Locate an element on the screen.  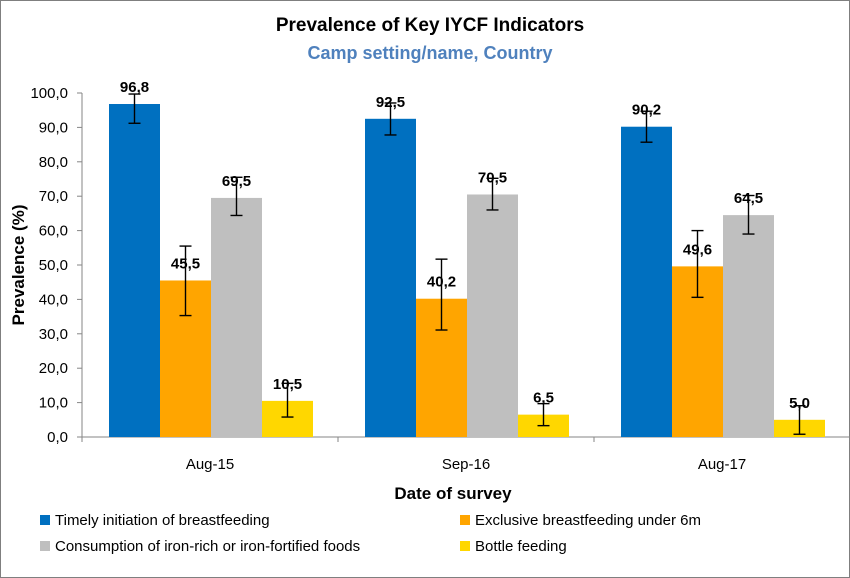
data-label: 96,8 is located at coordinates (134, 87).